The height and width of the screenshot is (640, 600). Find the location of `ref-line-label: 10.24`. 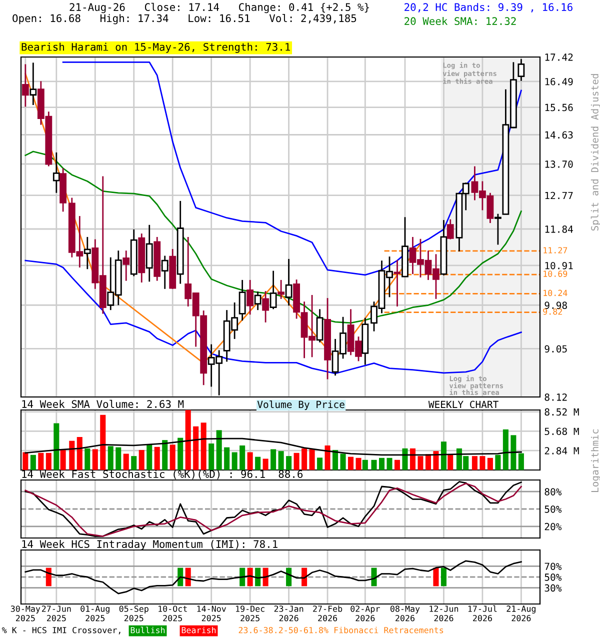

ref-line-label: 10.24 is located at coordinates (556, 293).